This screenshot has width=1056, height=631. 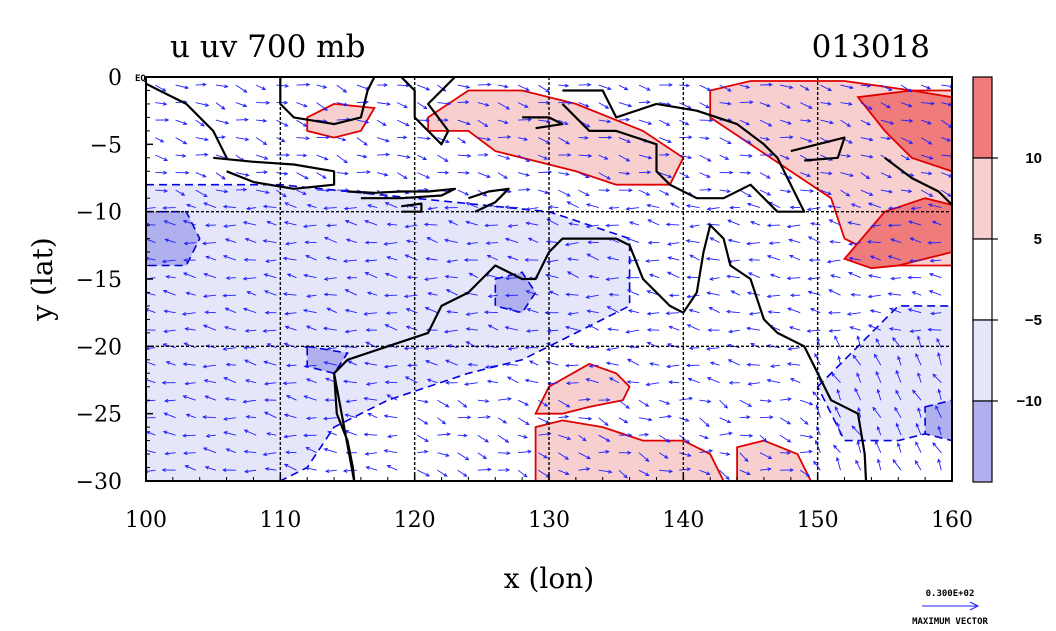 I want to click on coastline-solomons, so click(x=918, y=181).